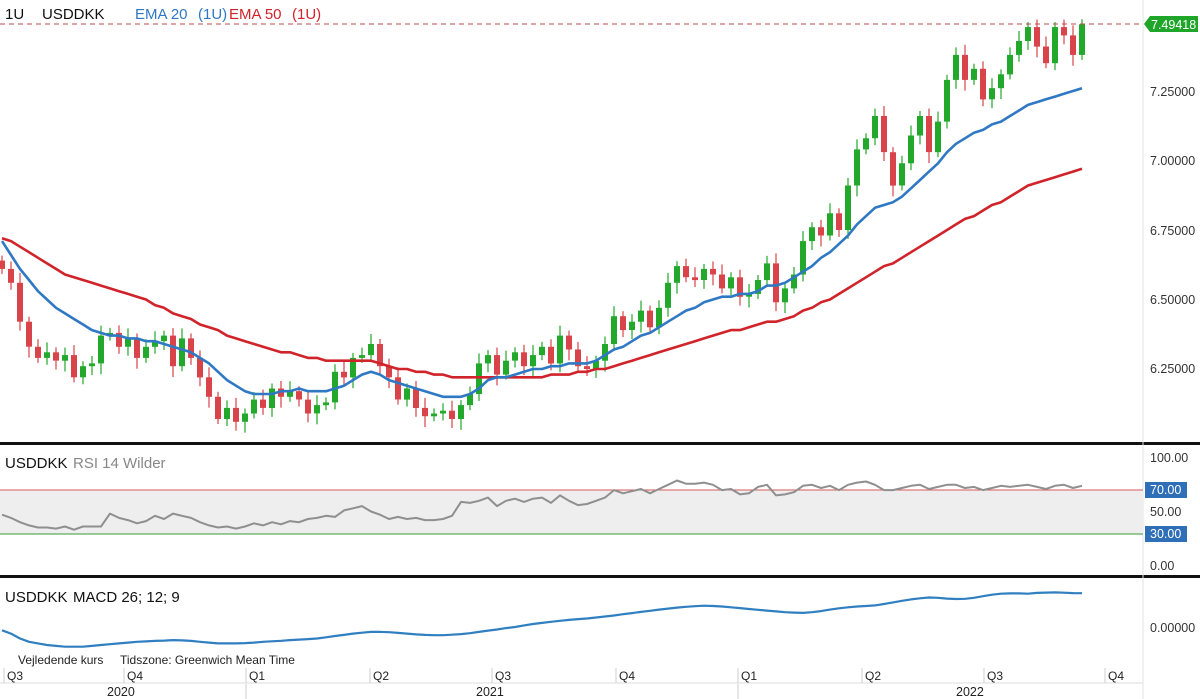 The image size is (1200, 699). I want to click on ema20-legend-interval: (1U), so click(212, 14).